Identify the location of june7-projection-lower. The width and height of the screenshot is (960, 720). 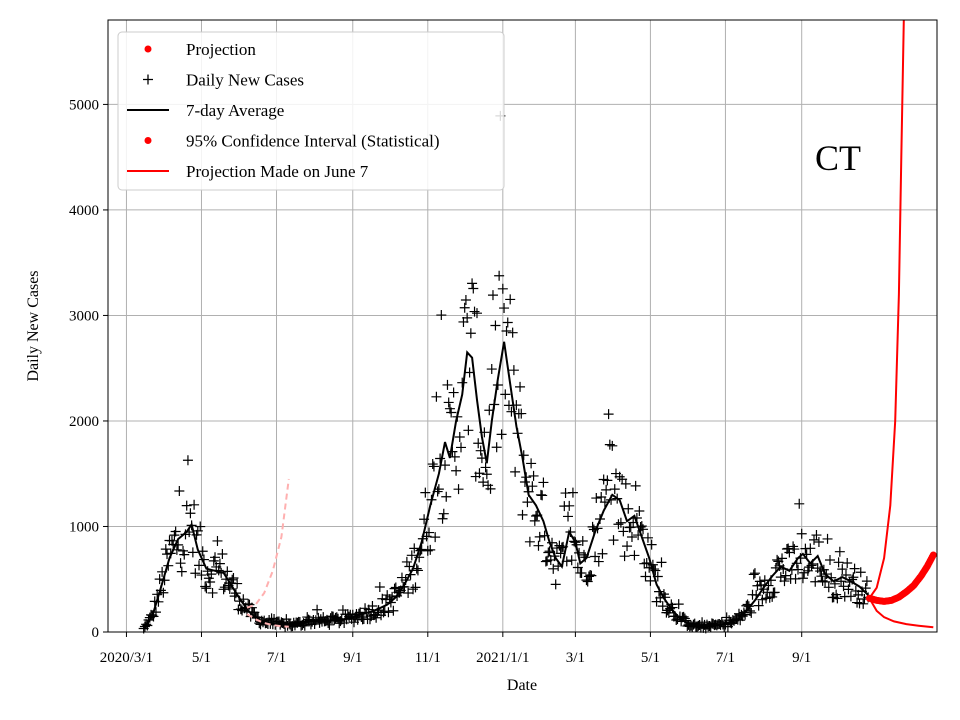
(267, 620).